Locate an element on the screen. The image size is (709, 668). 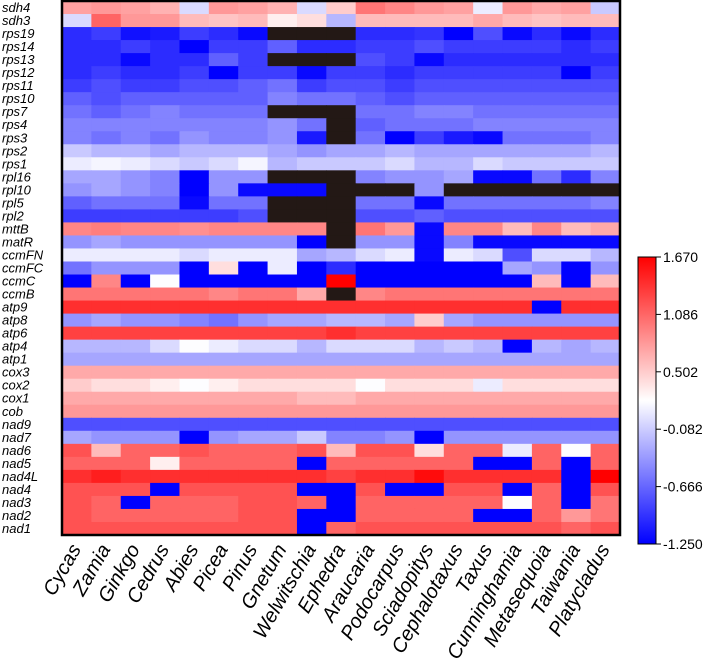
row-label: nad9 is located at coordinates (16, 424).